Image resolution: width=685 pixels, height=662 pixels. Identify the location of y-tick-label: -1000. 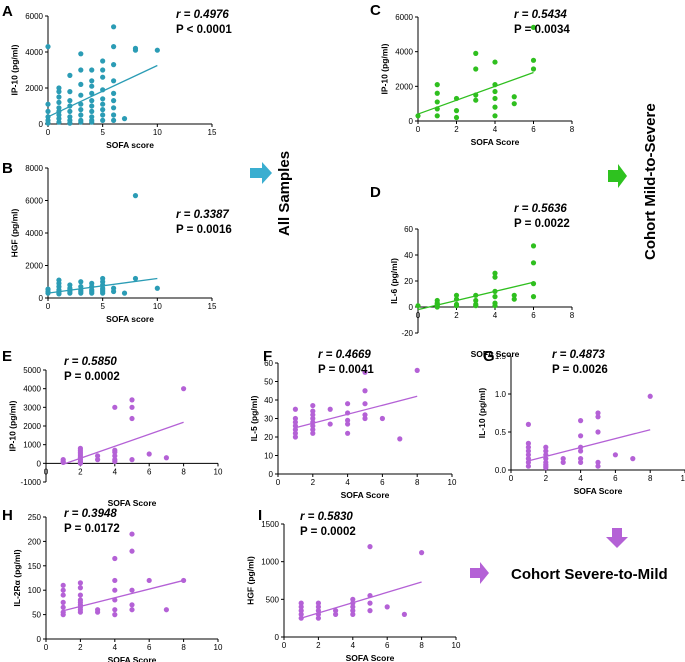
(31, 482).